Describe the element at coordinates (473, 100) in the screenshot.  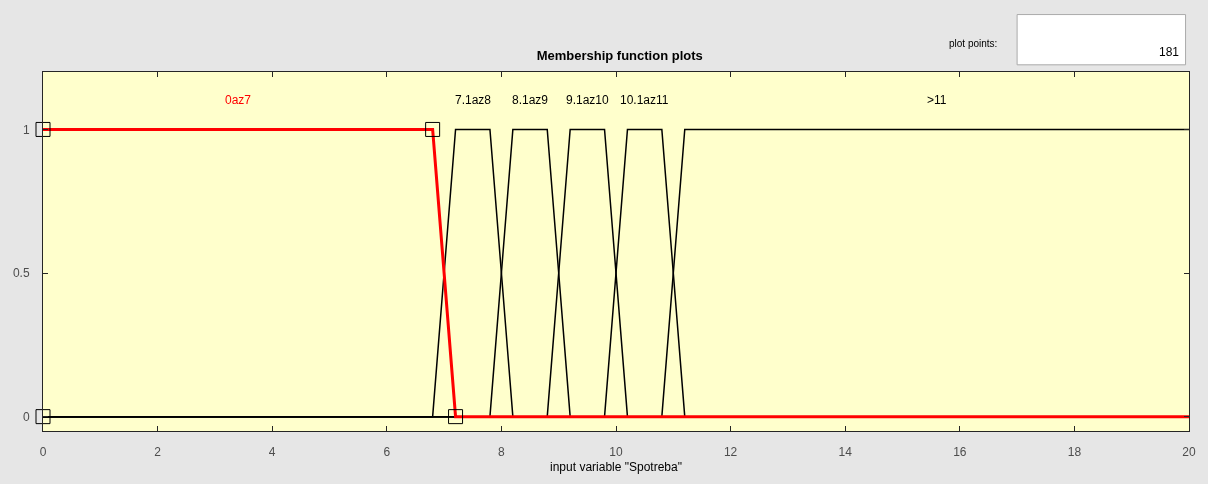
I see `series-label: 7.1az8` at that location.